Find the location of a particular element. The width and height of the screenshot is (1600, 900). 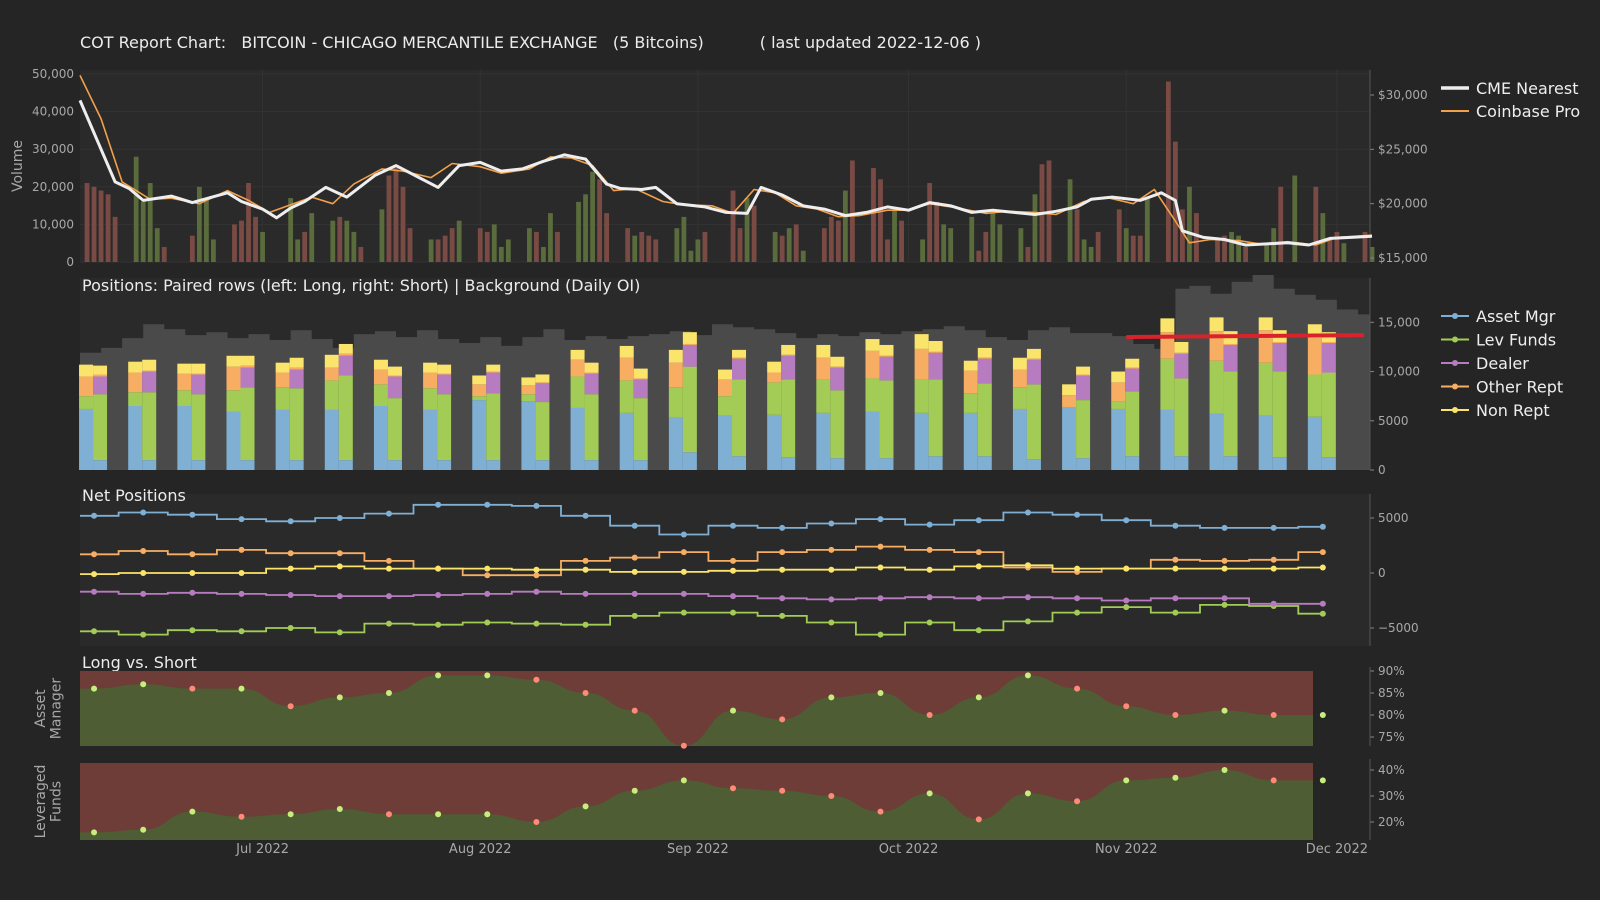

legend-label-non-rept: Non Rept is located at coordinates (1513, 410).